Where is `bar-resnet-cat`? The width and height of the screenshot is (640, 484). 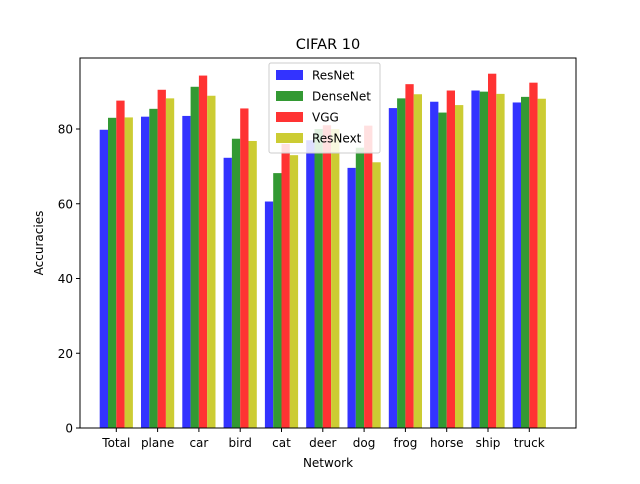 bar-resnet-cat is located at coordinates (269, 314).